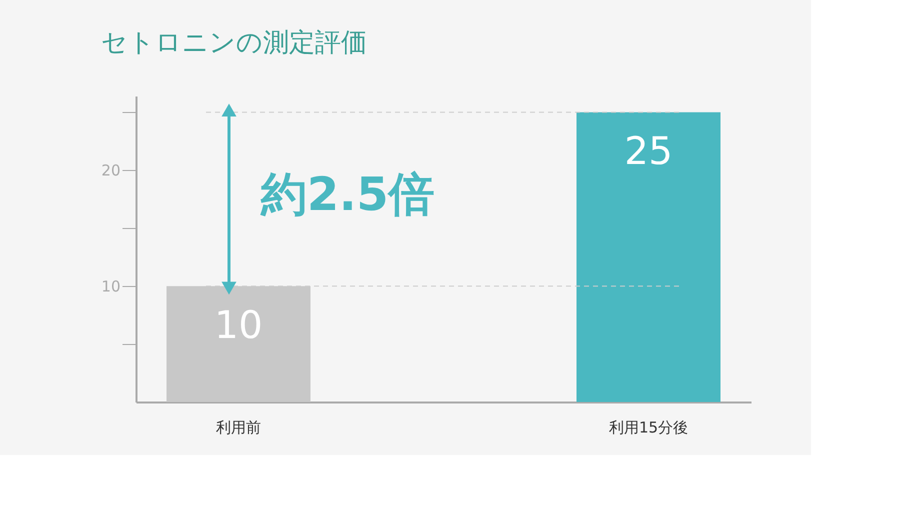 The width and height of the screenshot is (900, 523). I want to click on annotation: 約2.5倍, so click(347, 194).